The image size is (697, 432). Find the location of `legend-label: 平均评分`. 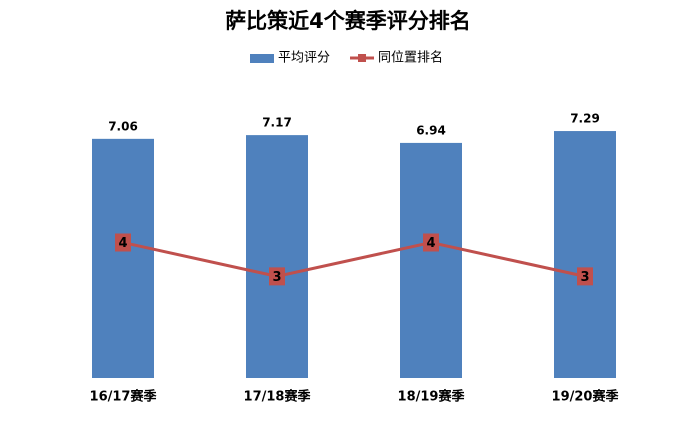

legend-label: 平均评分 is located at coordinates (304, 58).